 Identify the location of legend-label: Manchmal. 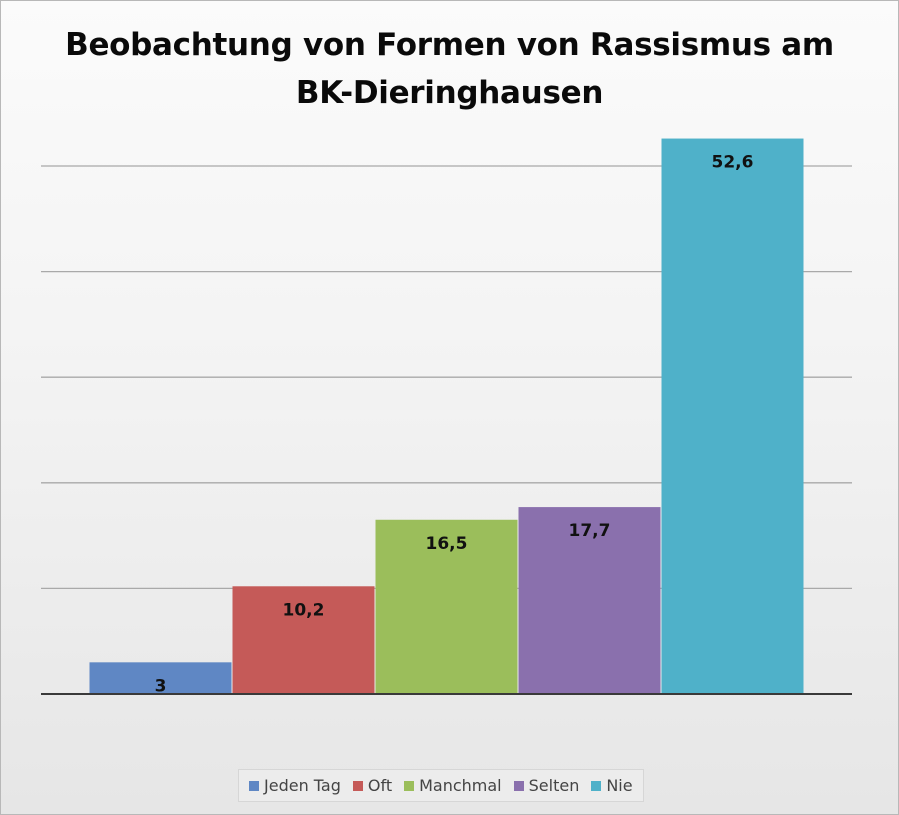
(460, 785).